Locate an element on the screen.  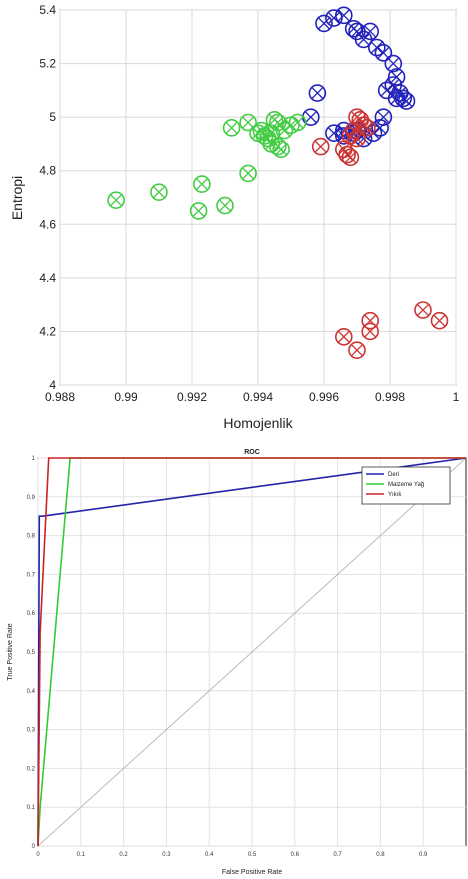
scatter-y-tick-label: 4.8 is located at coordinates (47, 171).